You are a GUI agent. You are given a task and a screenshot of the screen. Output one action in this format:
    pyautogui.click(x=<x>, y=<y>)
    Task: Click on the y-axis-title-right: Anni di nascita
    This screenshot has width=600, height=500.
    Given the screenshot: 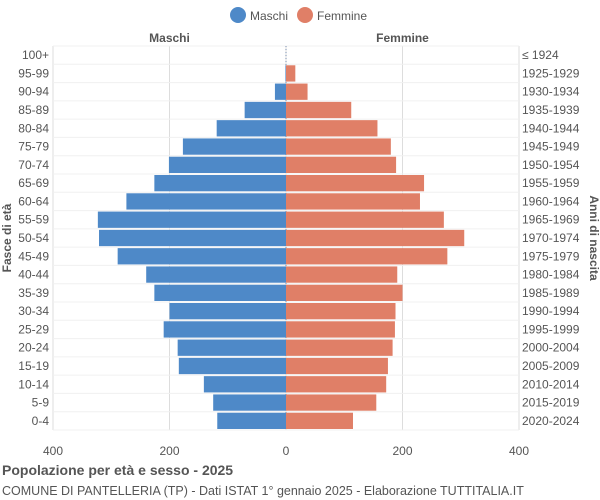 What is the action you would take?
    pyautogui.click(x=593, y=238)
    